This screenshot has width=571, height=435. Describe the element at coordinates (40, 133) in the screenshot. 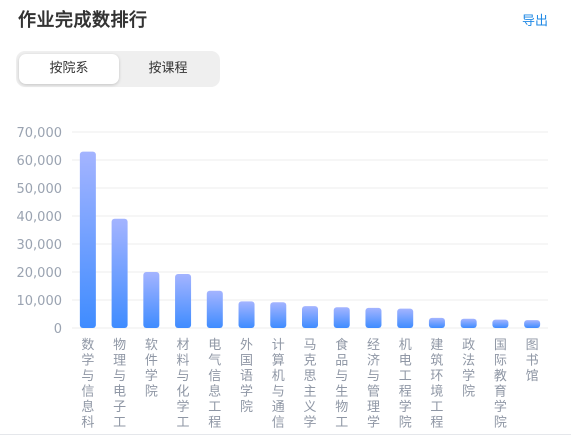

I see `y-tick-label: 70,000` at that location.